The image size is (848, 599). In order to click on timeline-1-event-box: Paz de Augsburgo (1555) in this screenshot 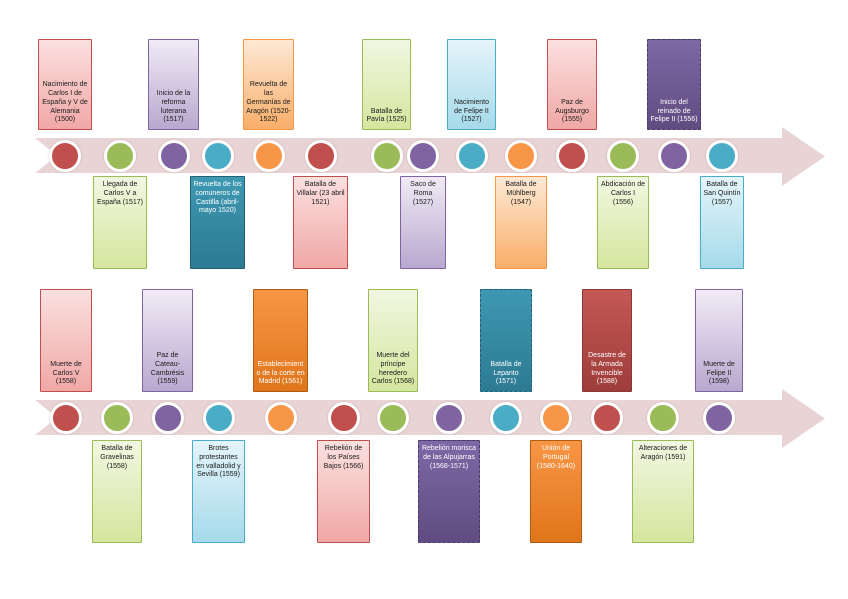, I will do `click(572, 84)`.